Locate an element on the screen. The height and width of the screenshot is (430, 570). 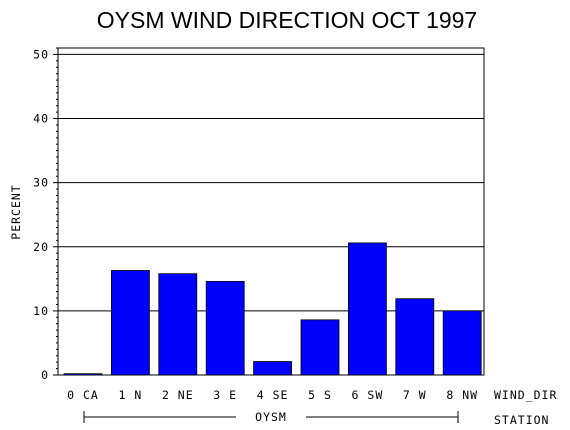
x-tick-label: 5 S is located at coordinates (320, 395).